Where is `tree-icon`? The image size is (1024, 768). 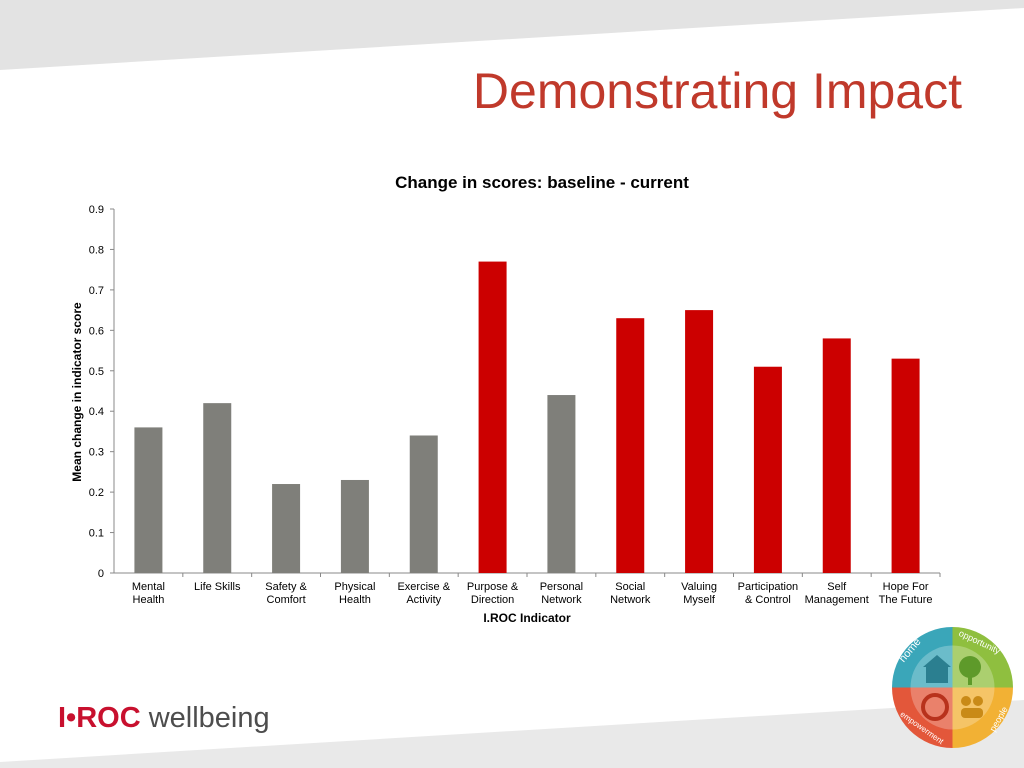
tree-icon is located at coordinates (970, 667).